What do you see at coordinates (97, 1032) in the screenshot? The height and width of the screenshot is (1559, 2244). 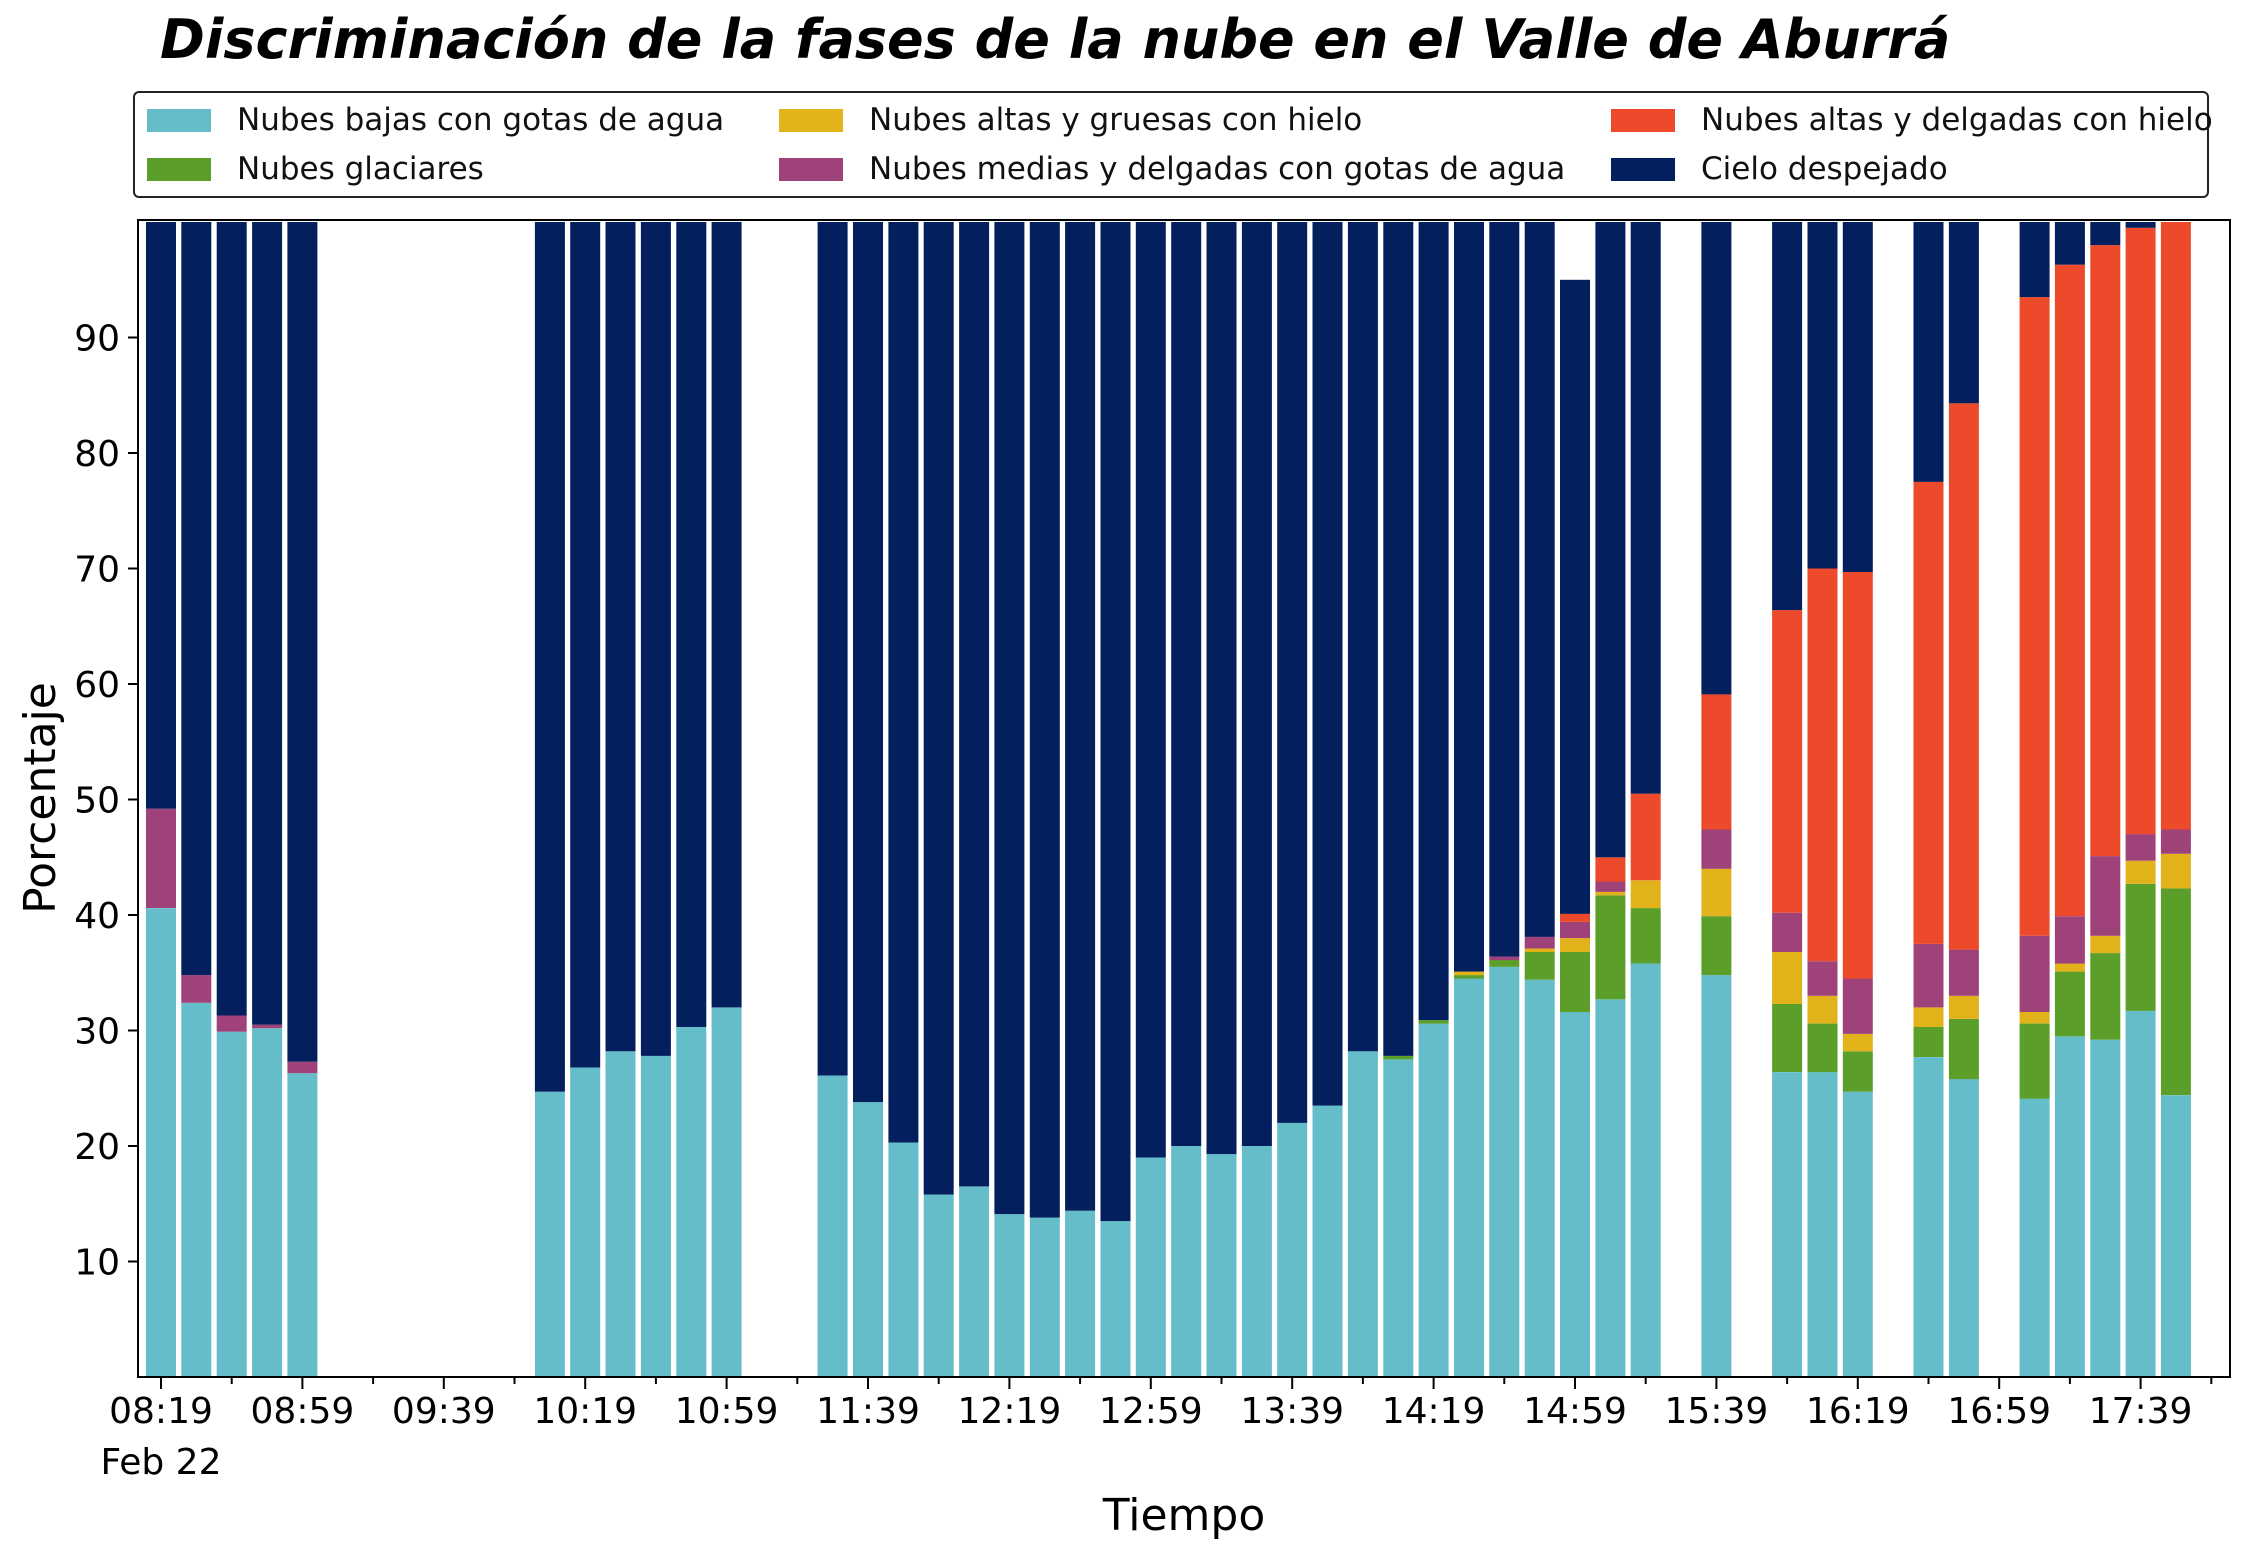 I see `y-tick-label: 30` at bounding box center [97, 1032].